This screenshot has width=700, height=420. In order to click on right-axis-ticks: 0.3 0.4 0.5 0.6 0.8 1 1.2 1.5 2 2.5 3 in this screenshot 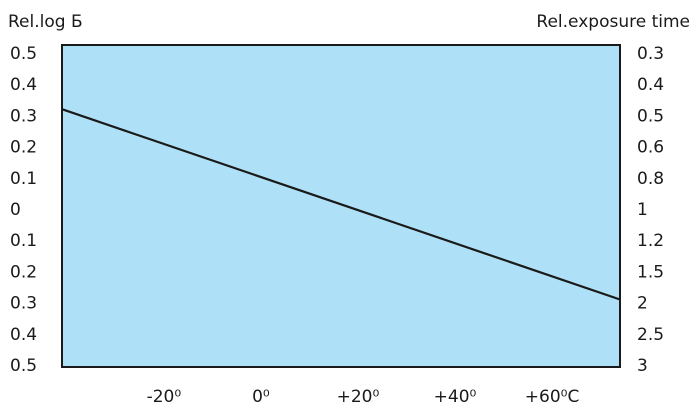, I will do `click(650, 210)`.